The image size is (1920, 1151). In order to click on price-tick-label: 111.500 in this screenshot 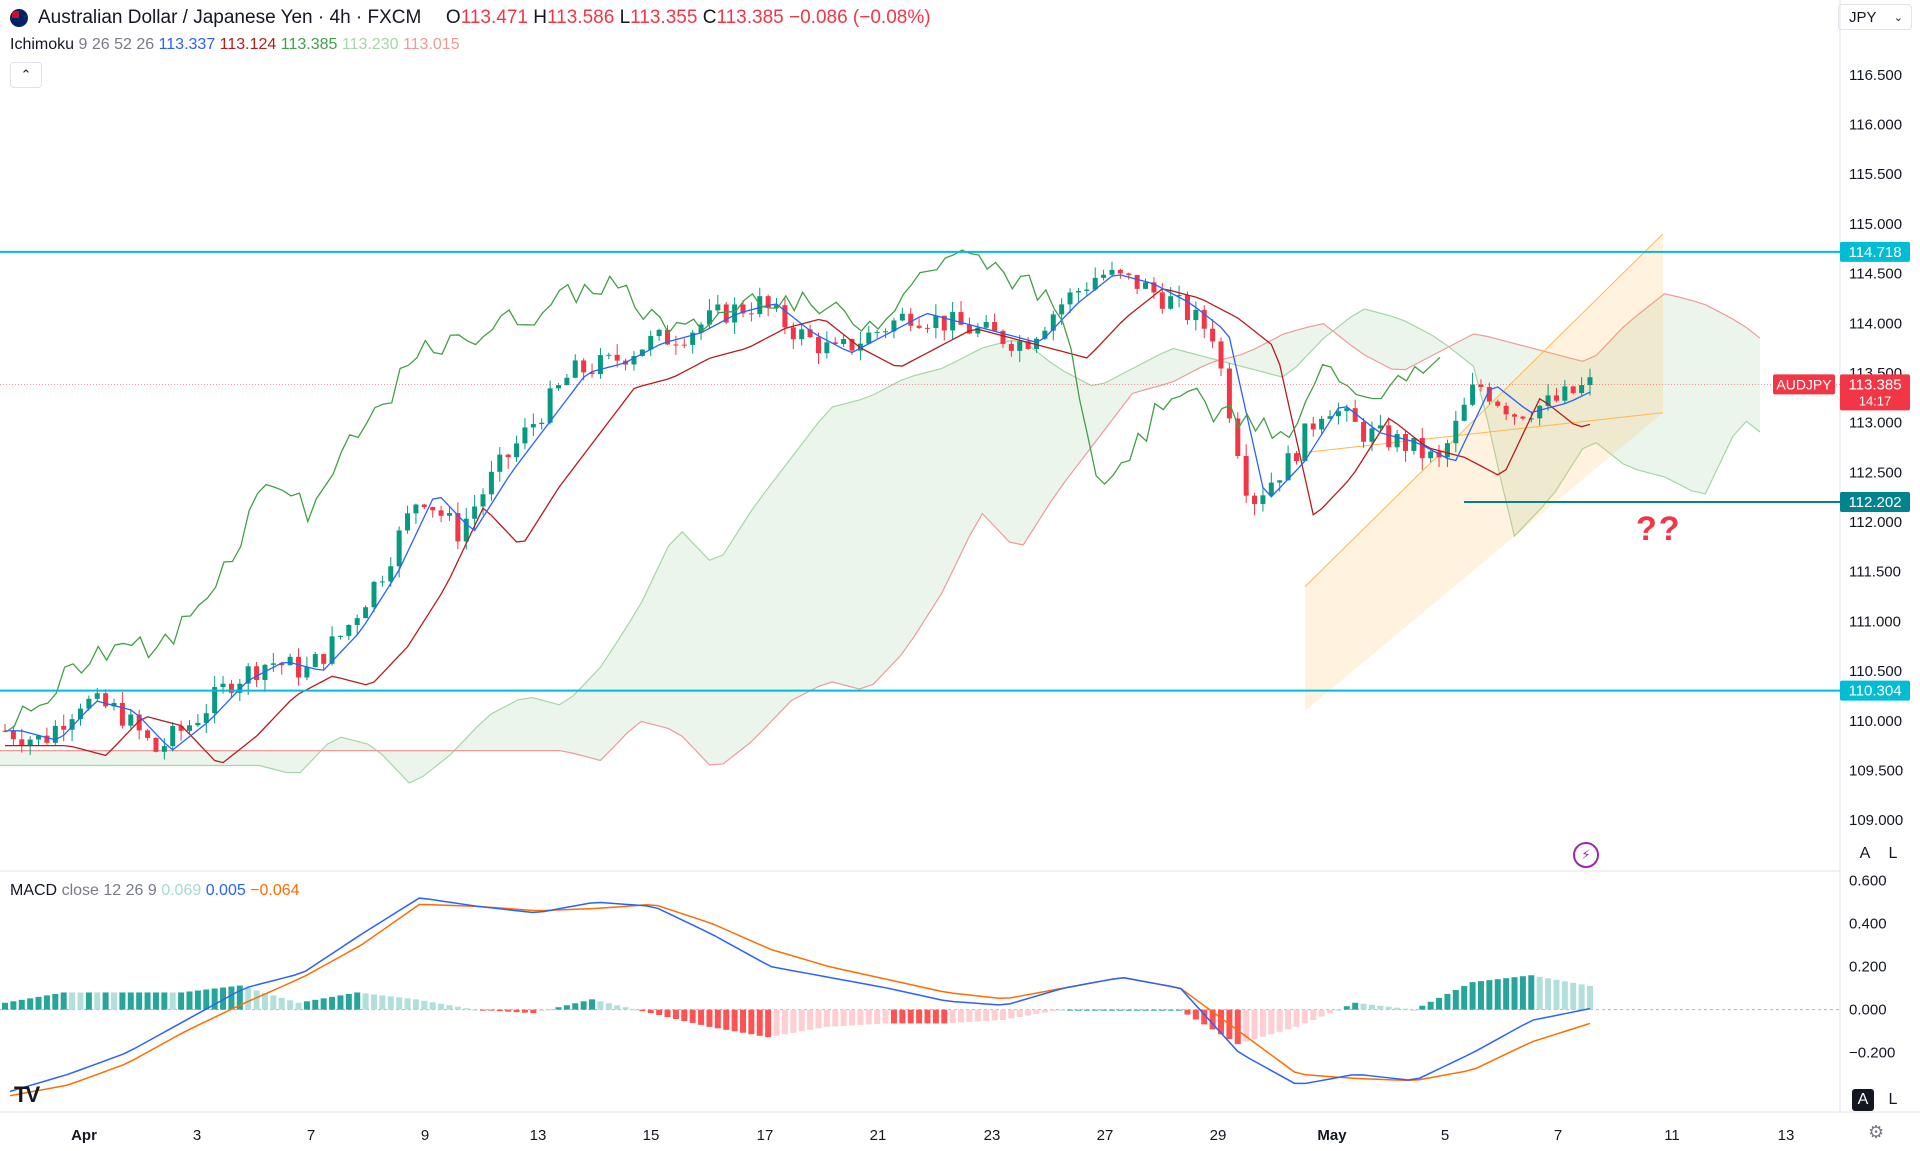, I will do `click(1875, 572)`.